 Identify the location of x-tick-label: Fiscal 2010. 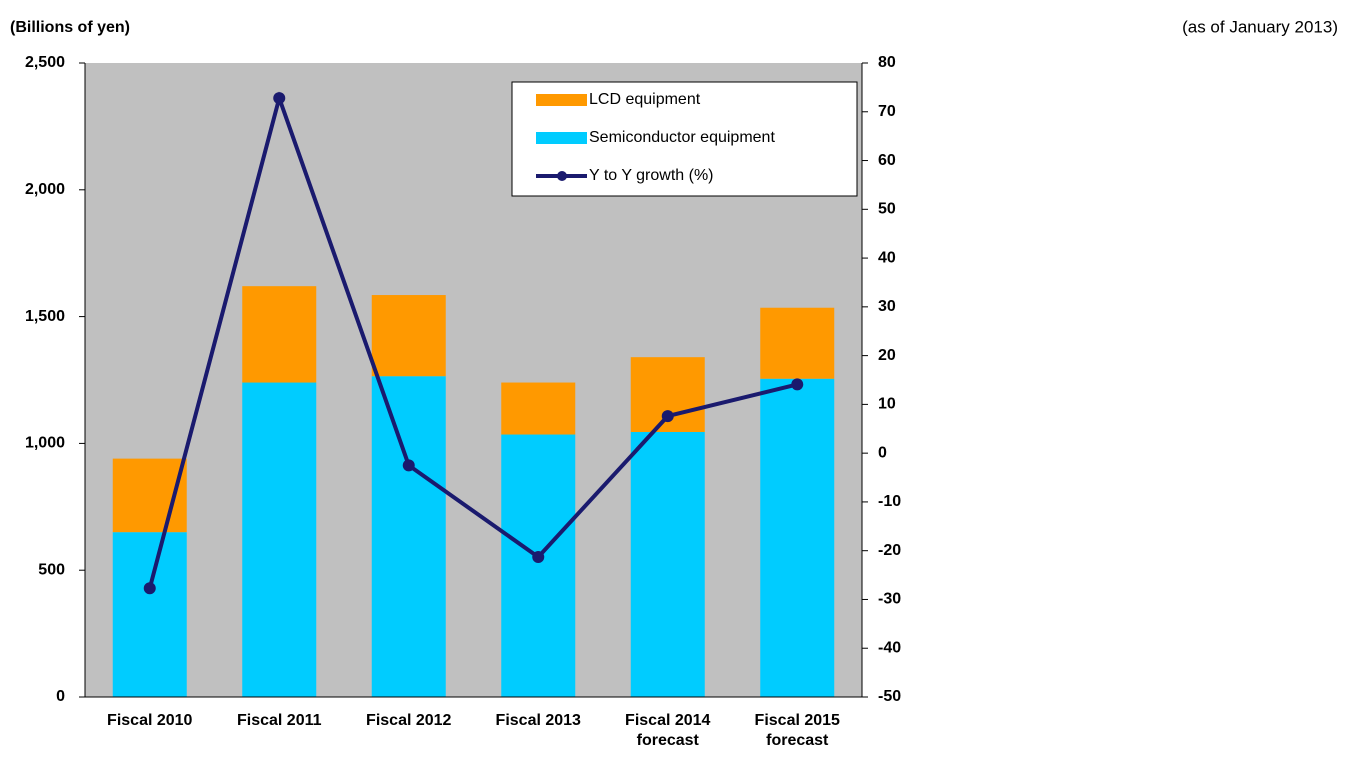
(150, 720).